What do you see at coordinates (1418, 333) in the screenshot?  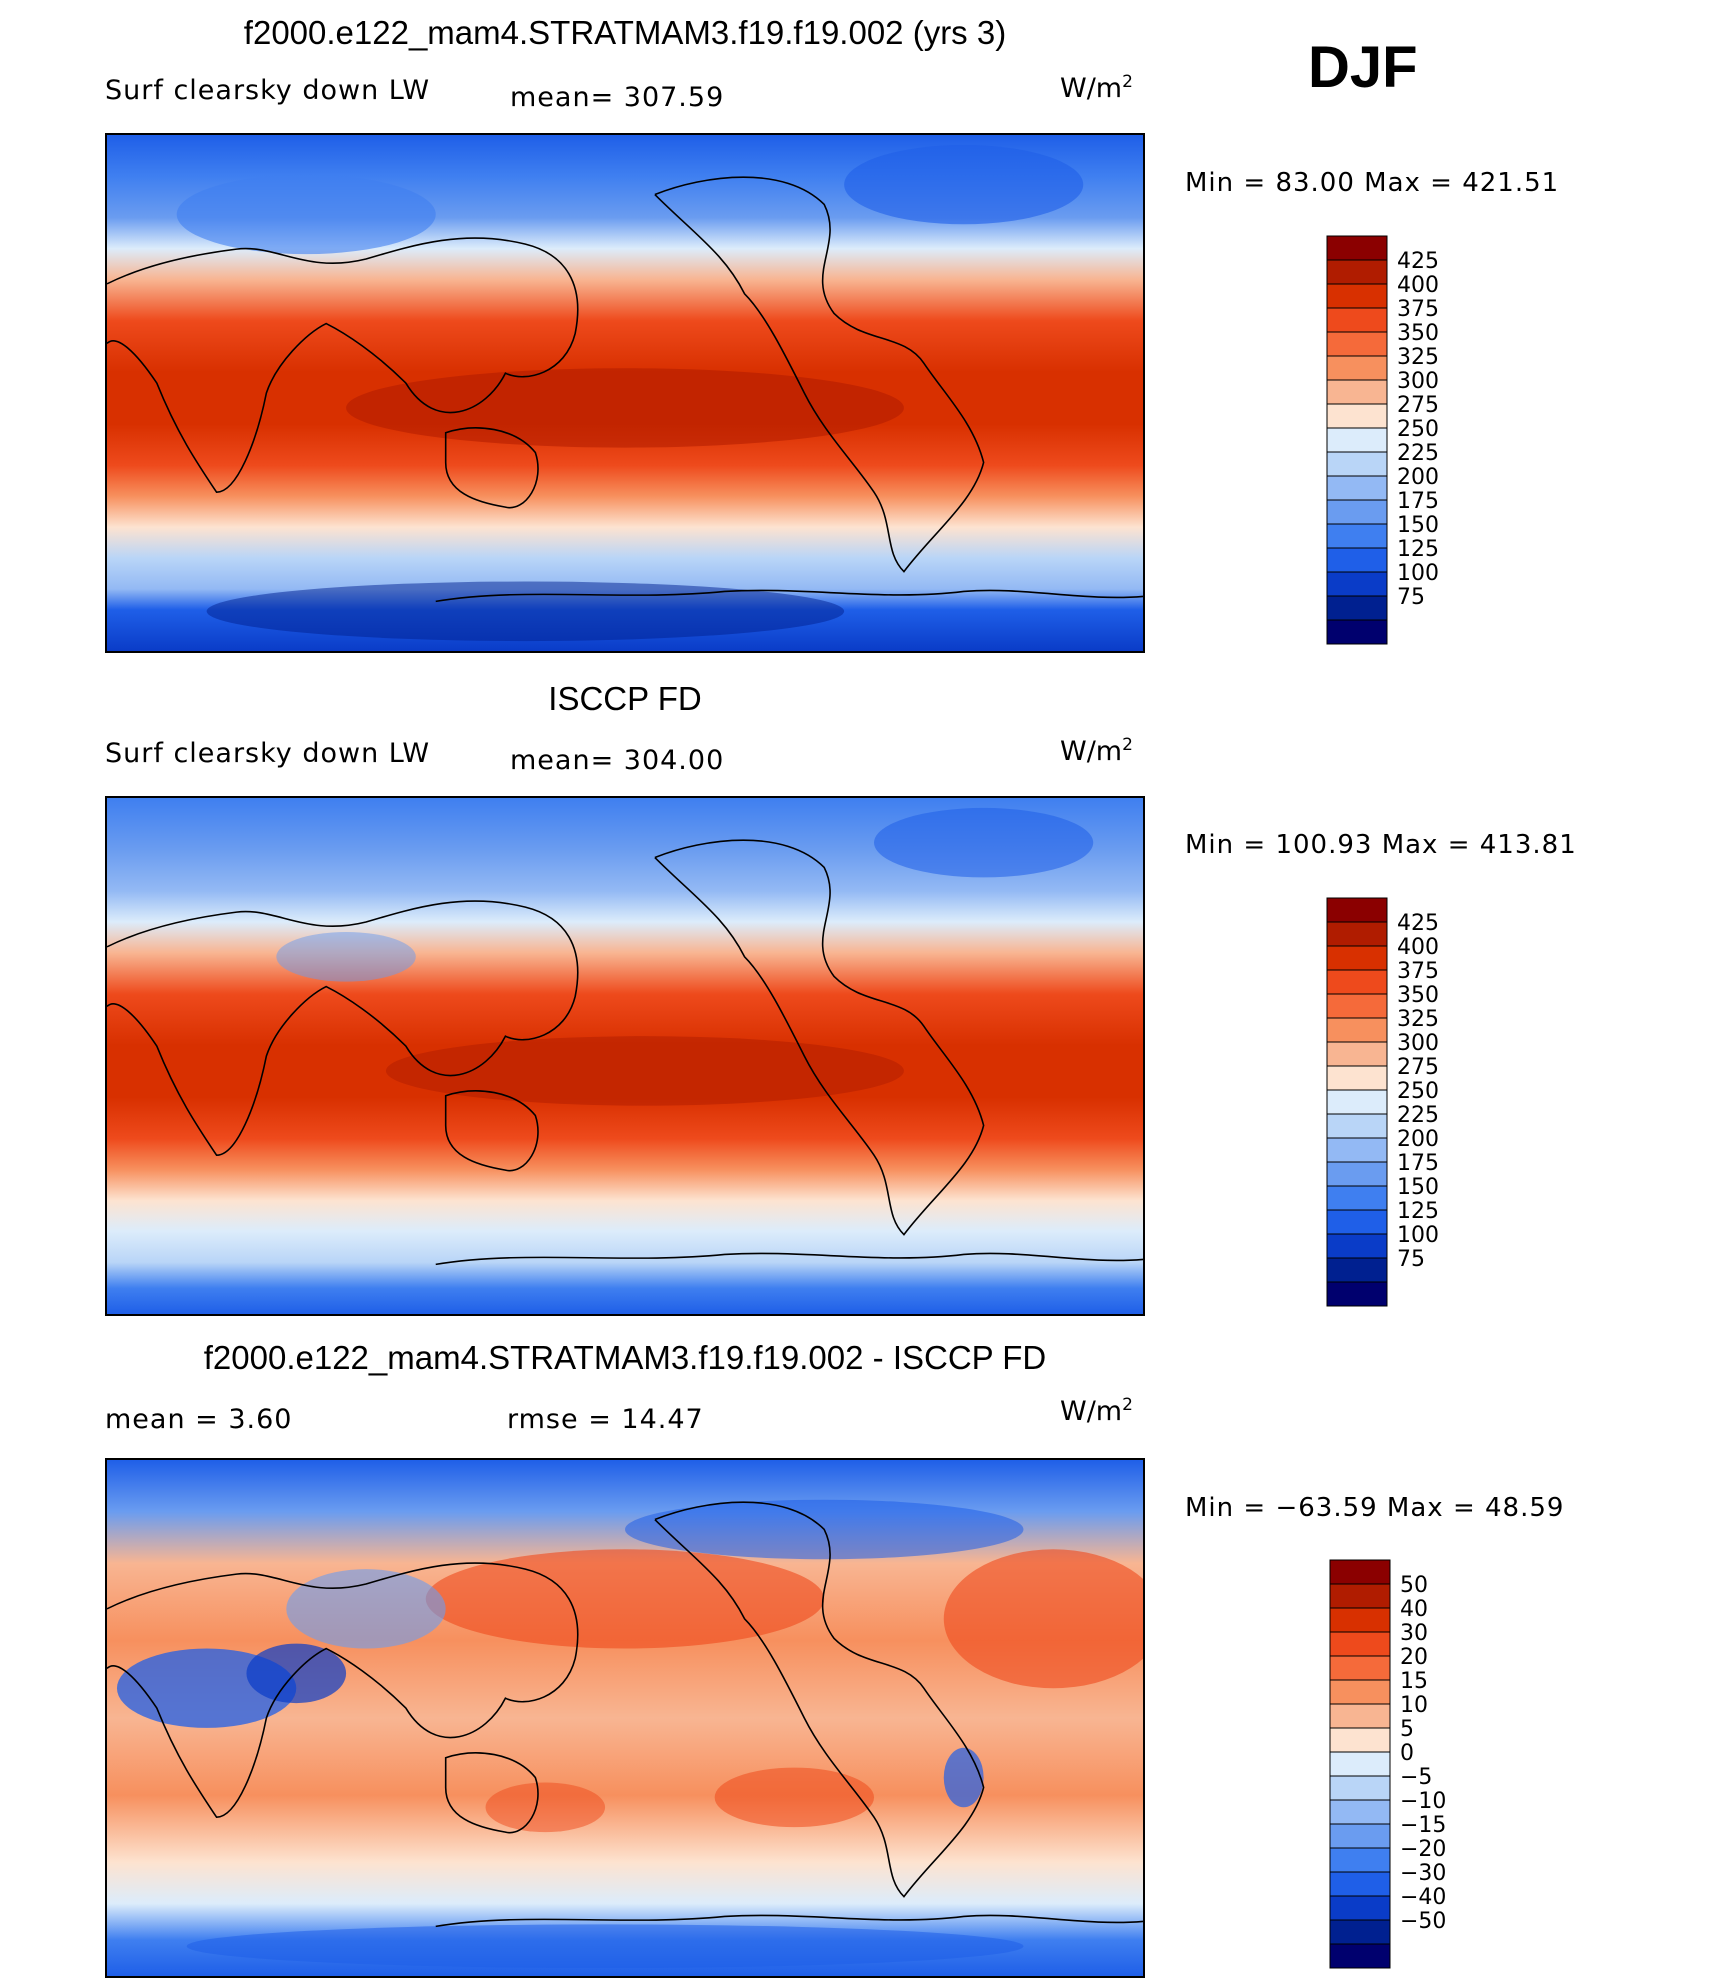 I see `colorbar-tick-label: 350` at bounding box center [1418, 333].